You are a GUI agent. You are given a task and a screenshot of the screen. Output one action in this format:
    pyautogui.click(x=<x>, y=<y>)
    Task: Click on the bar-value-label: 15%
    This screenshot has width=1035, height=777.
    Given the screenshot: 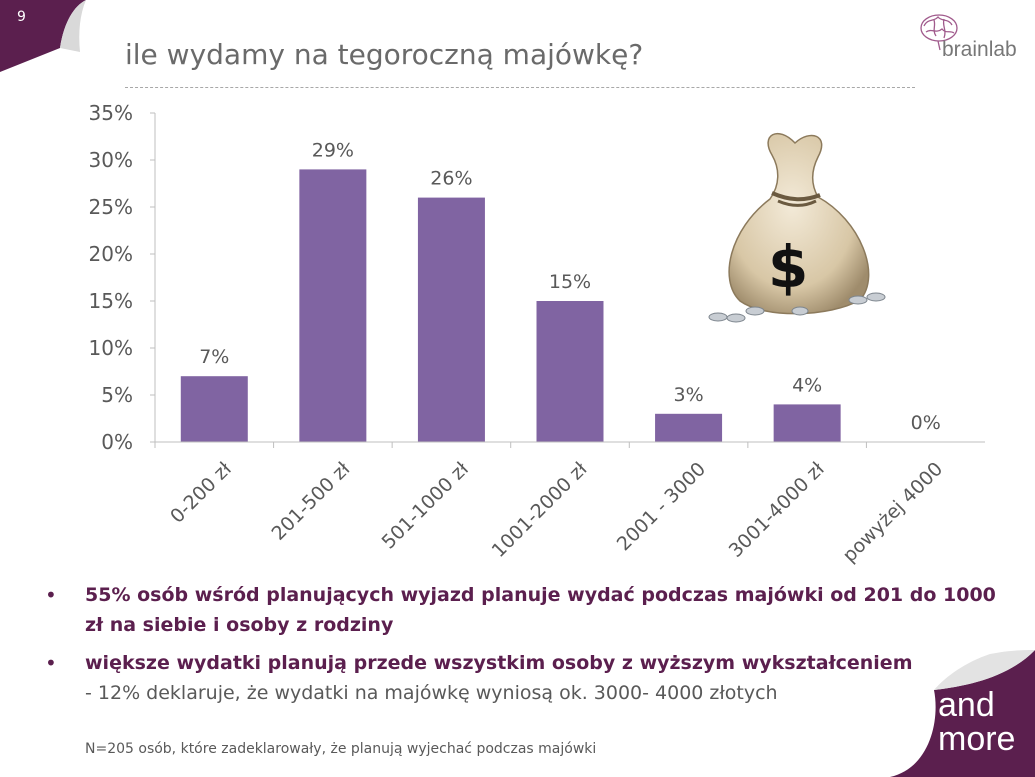 What is the action you would take?
    pyautogui.click(x=570, y=282)
    